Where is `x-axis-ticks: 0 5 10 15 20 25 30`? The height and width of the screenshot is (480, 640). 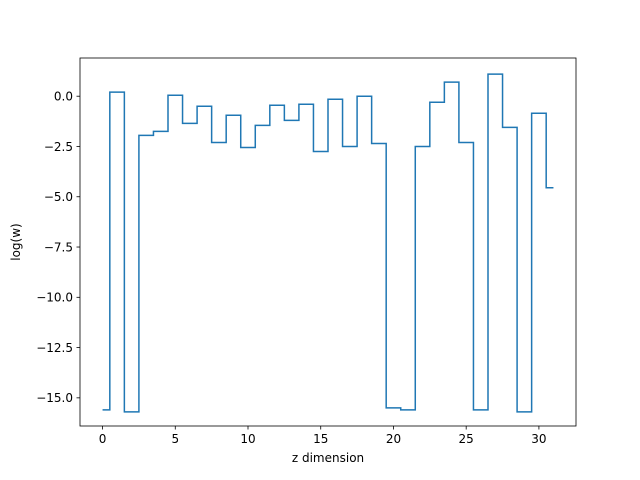
x-axis-ticks: 0 5 10 15 20 25 30 is located at coordinates (323, 436).